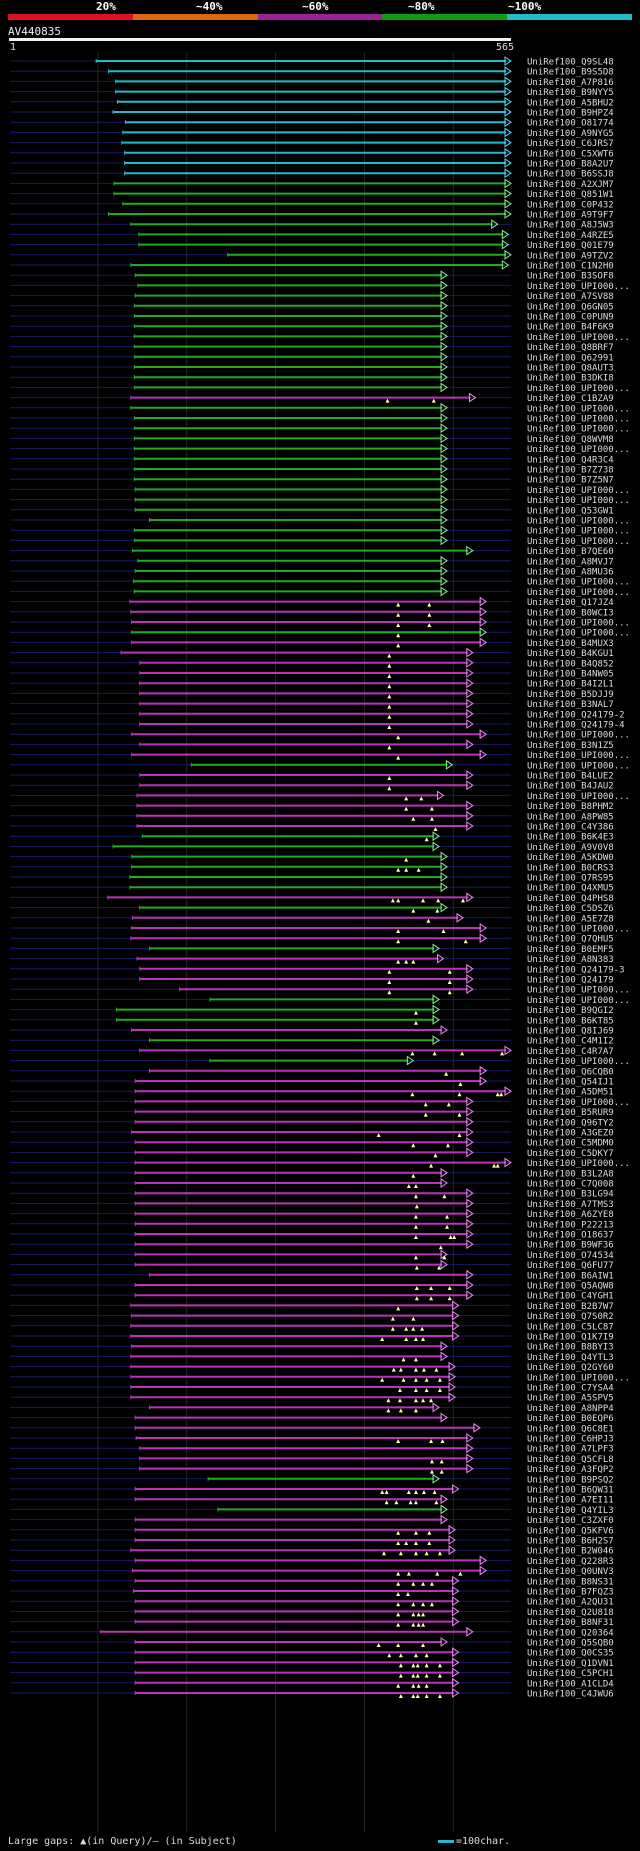 This screenshot has width=640, height=1851. Describe the element at coordinates (312, 827) in the screenshot. I see `hit-row: UniRef100_C4Y386` at that location.